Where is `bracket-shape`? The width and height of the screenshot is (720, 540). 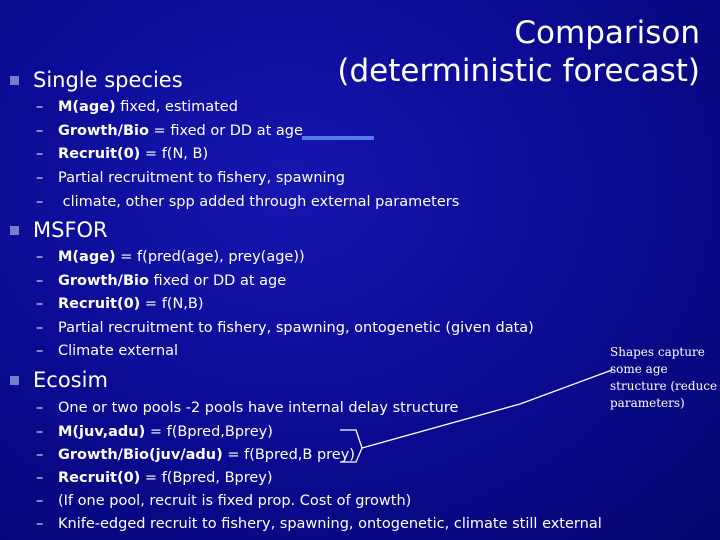
bracket-shape is located at coordinates (351, 446).